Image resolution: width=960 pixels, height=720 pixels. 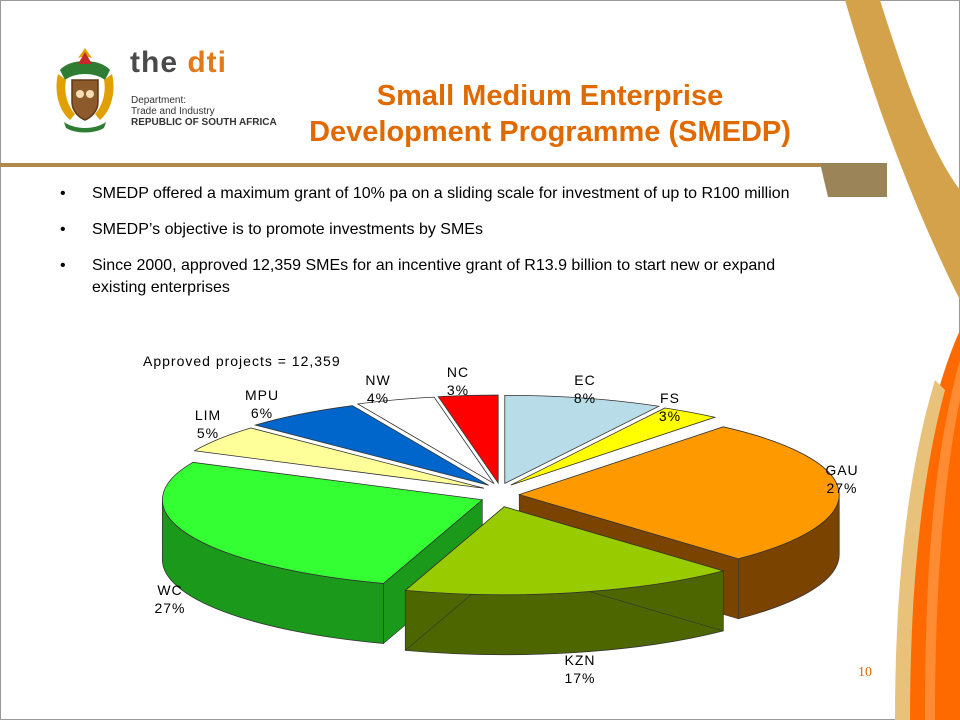 I want to click on slice-label-kzn: KZN, so click(x=580, y=660).